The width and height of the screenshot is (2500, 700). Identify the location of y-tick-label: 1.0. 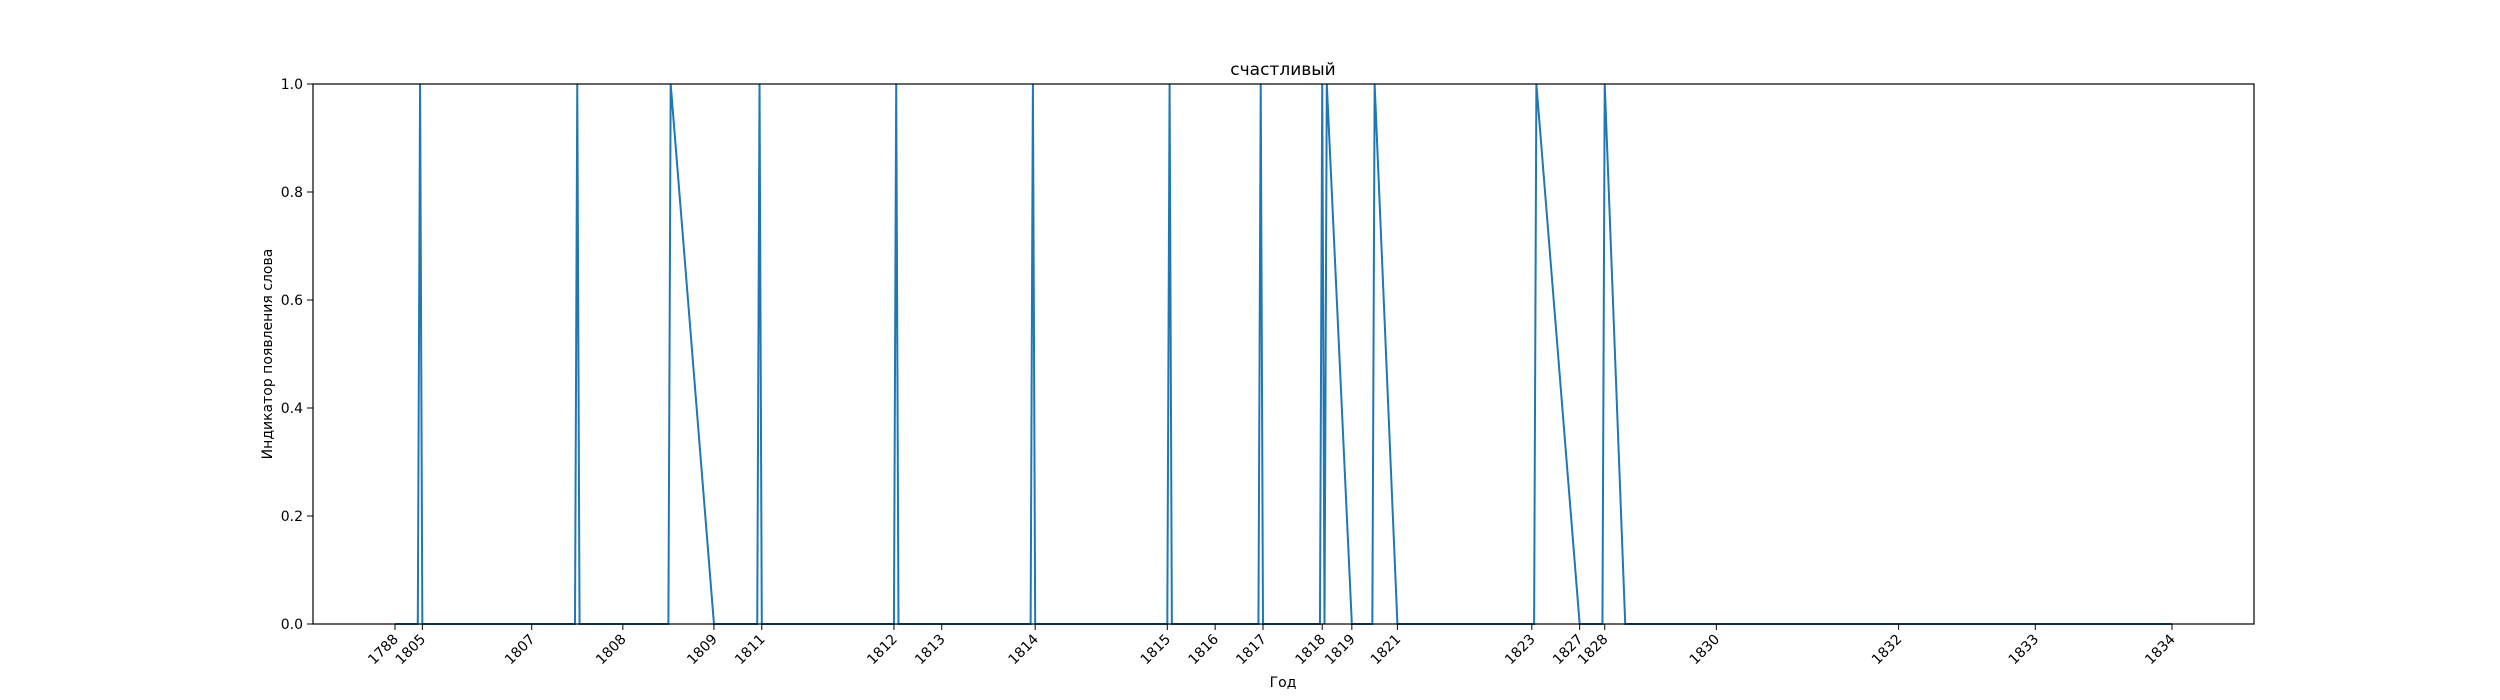
(292, 85).